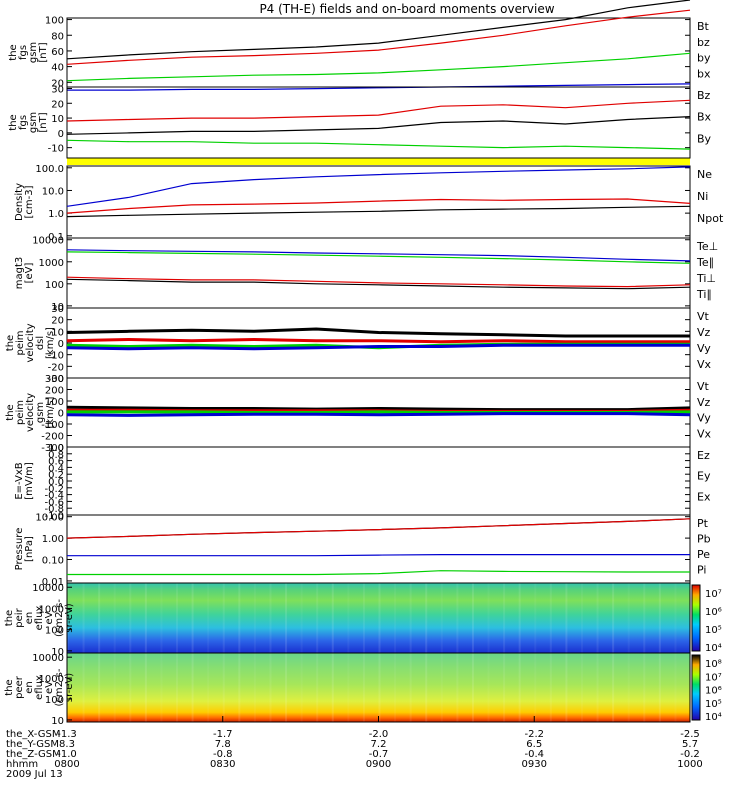 The image size is (750, 800). What do you see at coordinates (49, 169) in the screenshot?
I see `y-tick-label: 100.0` at bounding box center [49, 169].